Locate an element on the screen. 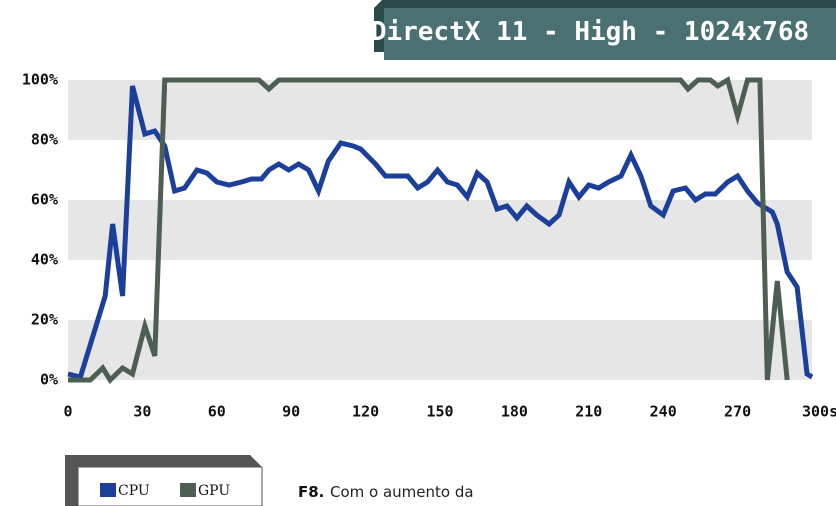 This screenshot has height=506, width=836. y-tick-label: 40% is located at coordinates (44, 260).